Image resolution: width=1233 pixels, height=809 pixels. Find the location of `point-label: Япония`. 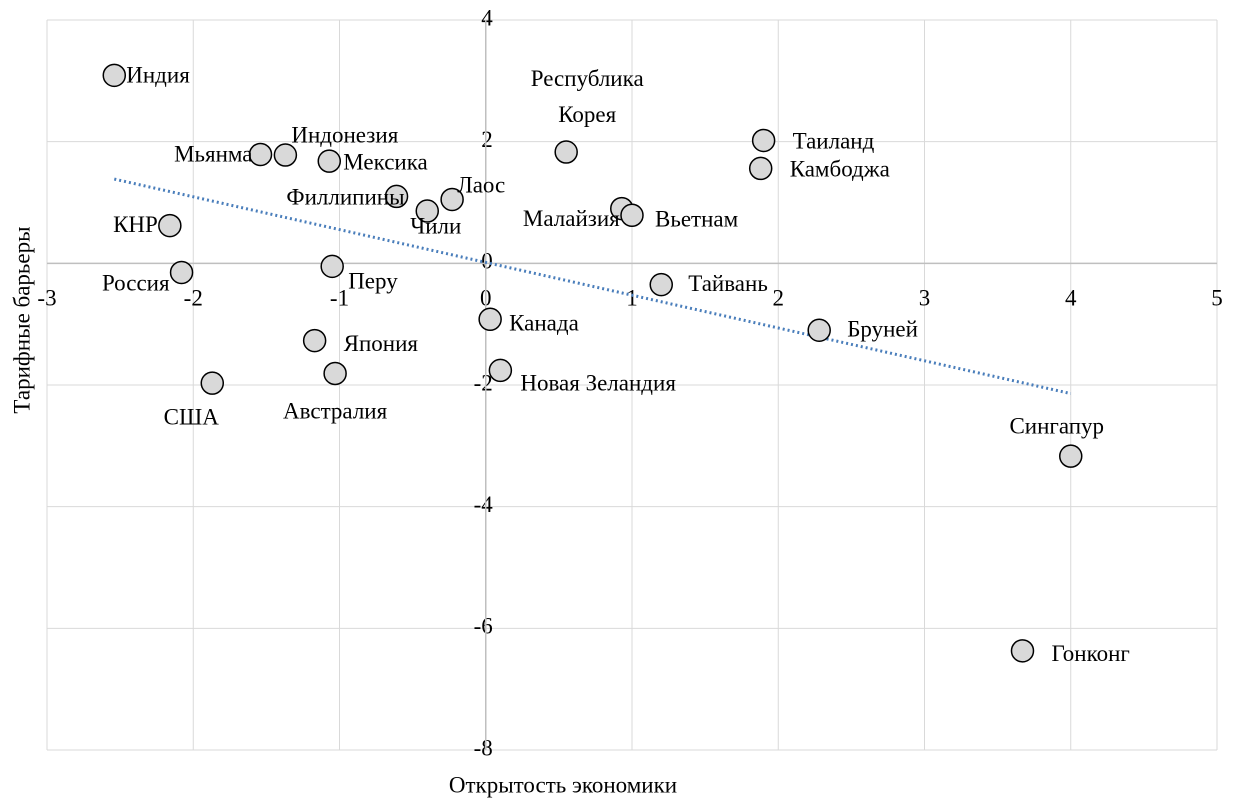

point-label: Япония is located at coordinates (381, 343).